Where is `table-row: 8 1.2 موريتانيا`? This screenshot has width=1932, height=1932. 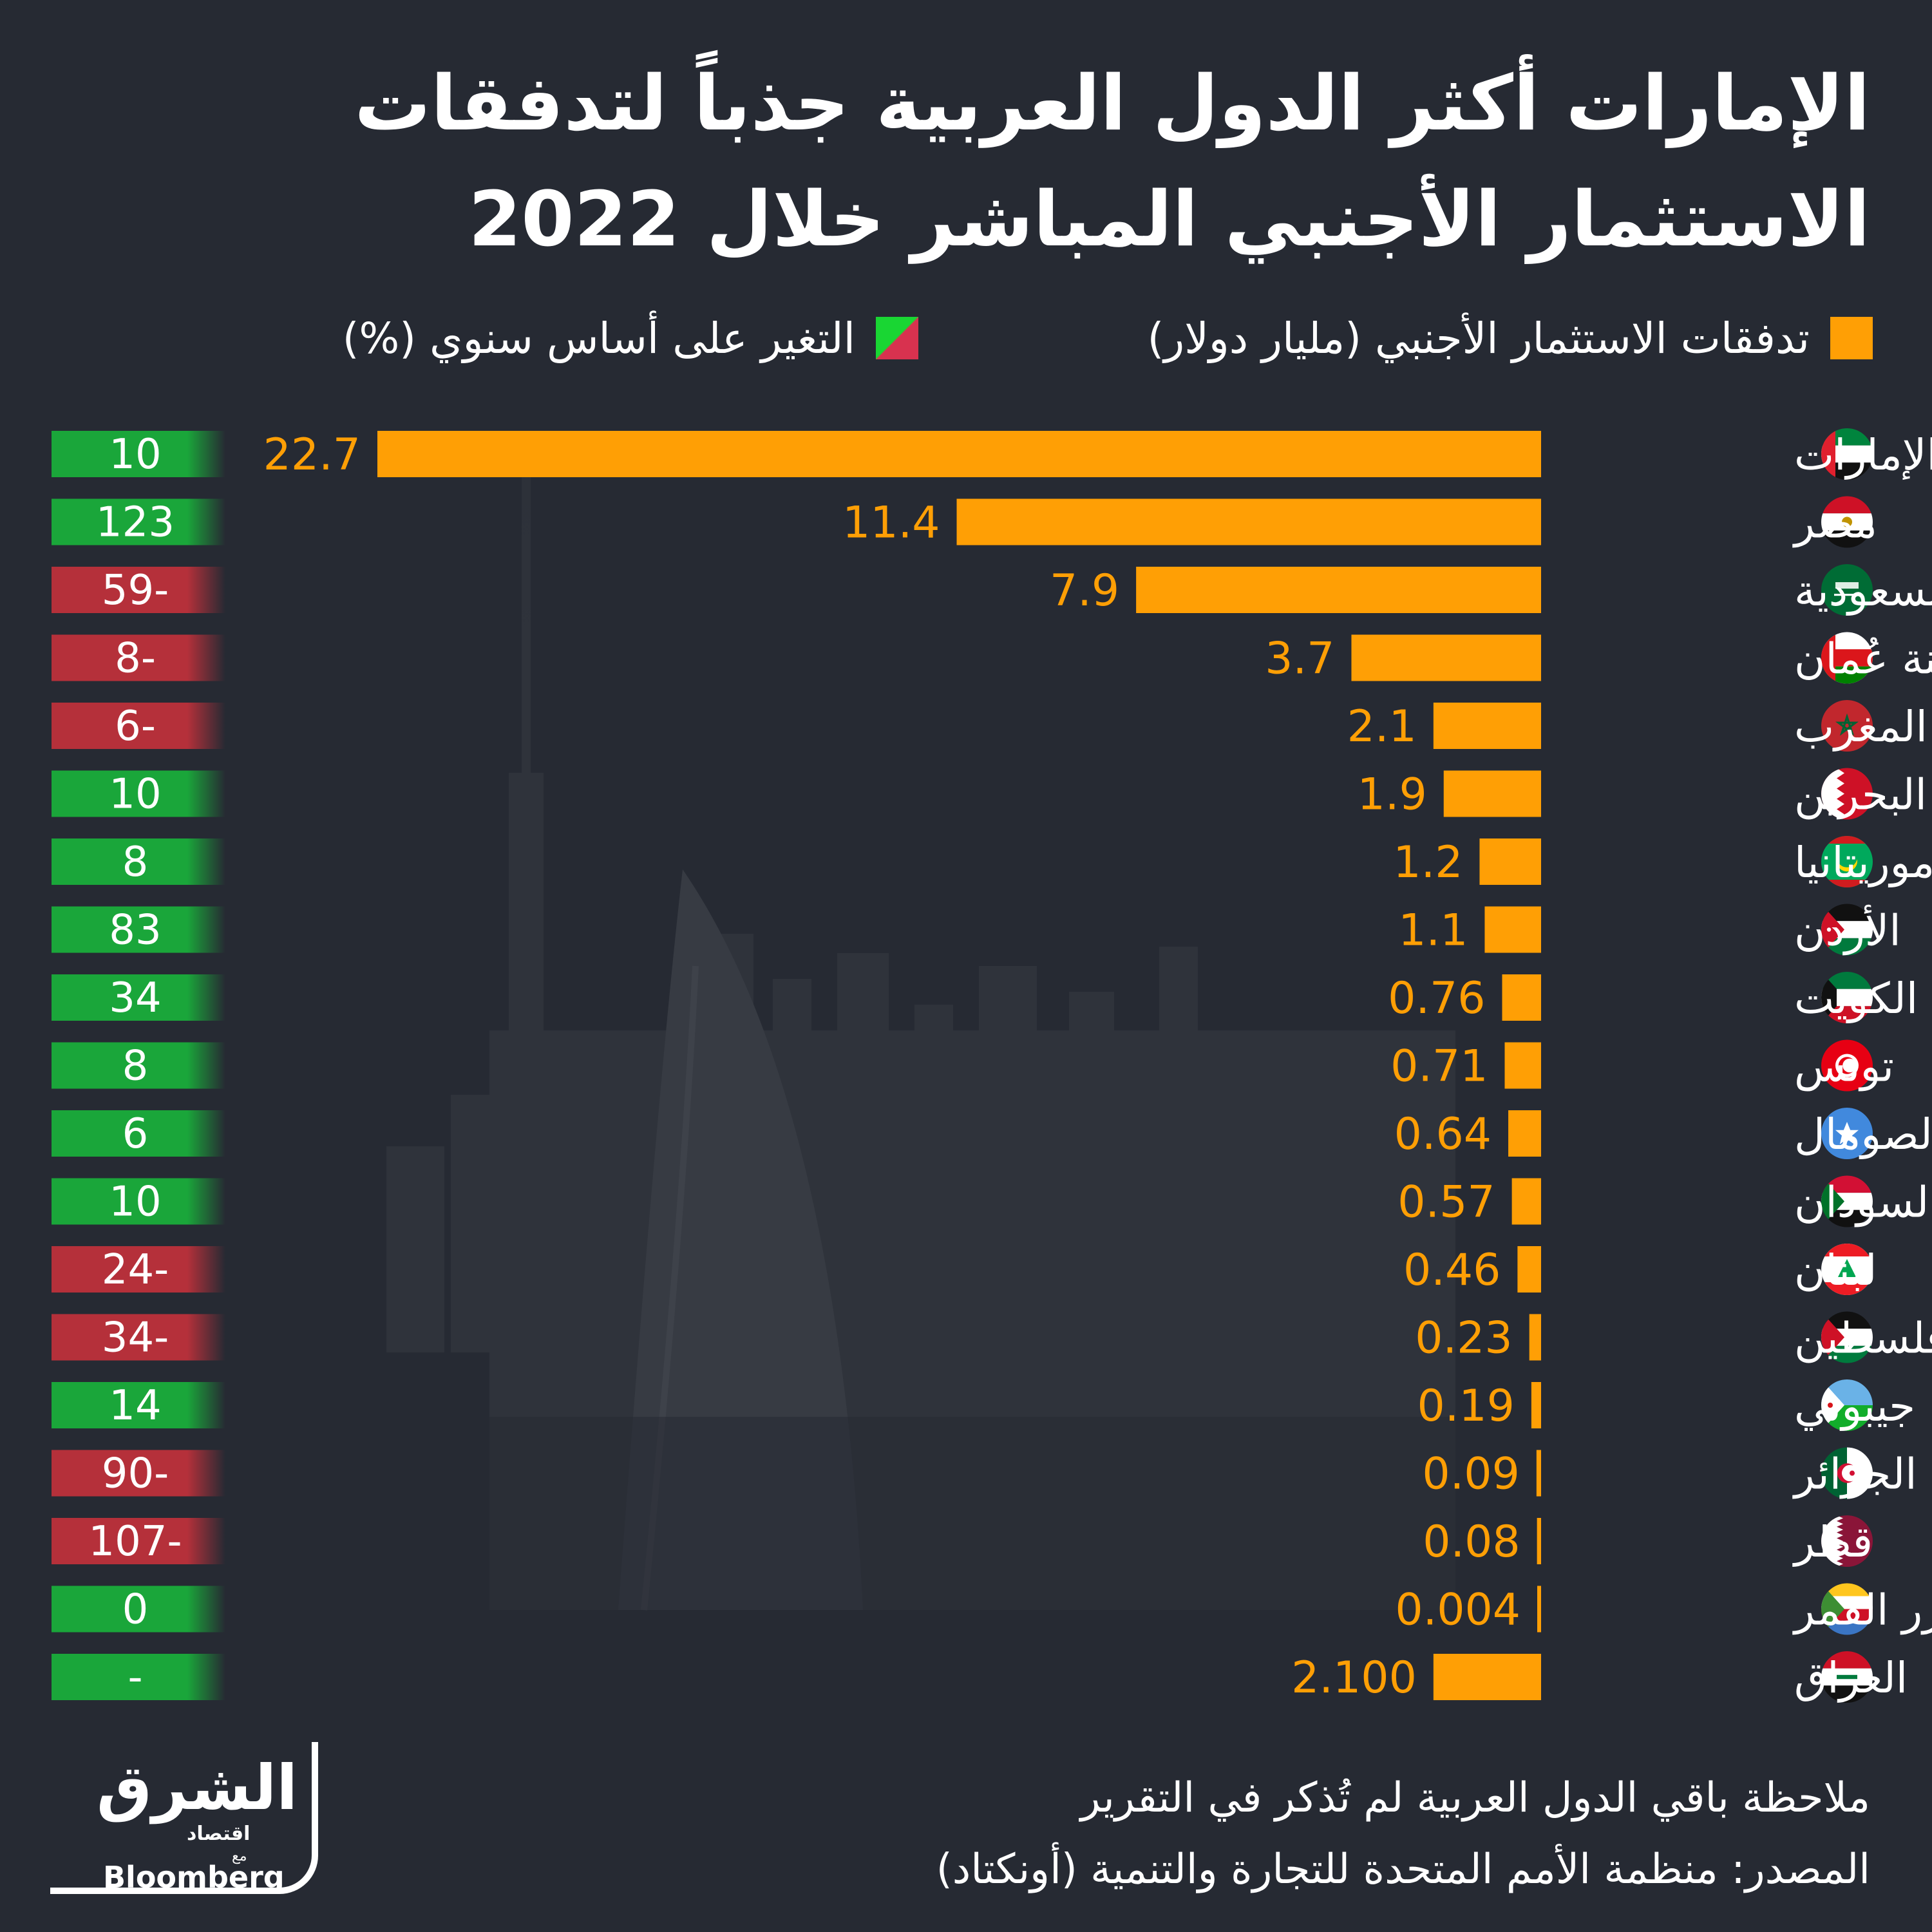 table-row: 8 1.2 موريتانيا is located at coordinates (992, 862).